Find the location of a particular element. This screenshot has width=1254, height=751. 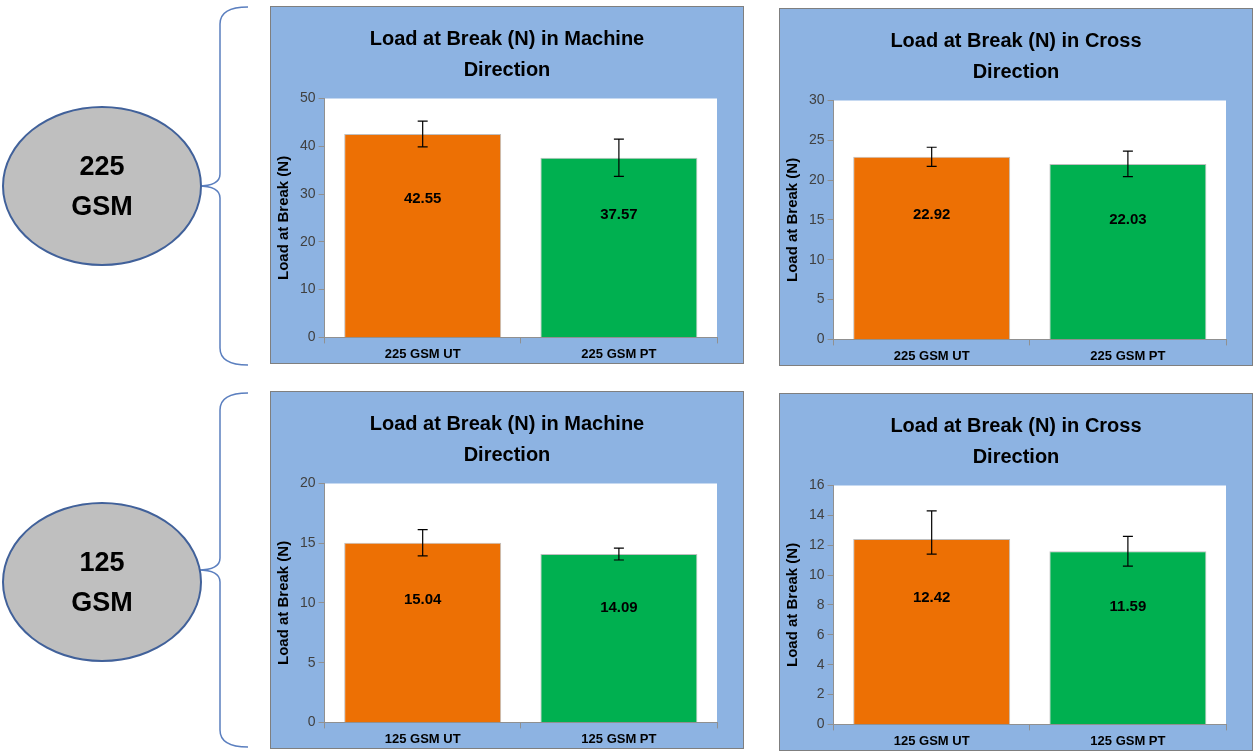

y-tick-label: 40 is located at coordinates (307, 145).